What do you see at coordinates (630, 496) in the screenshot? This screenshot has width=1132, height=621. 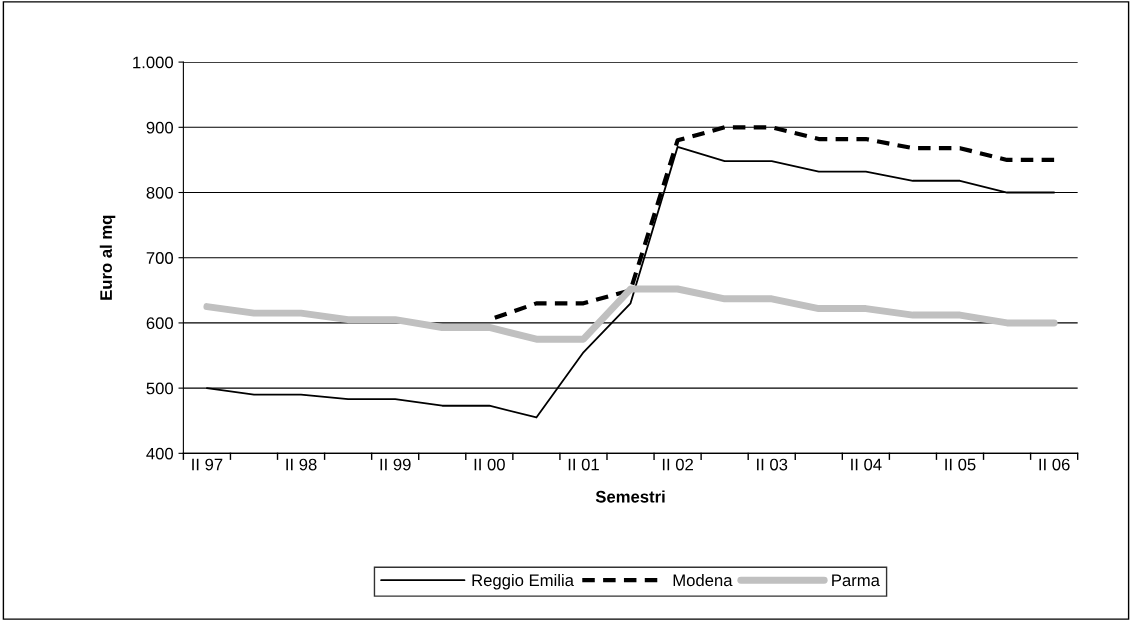 I see `x-axis-title: Semestri` at bounding box center [630, 496].